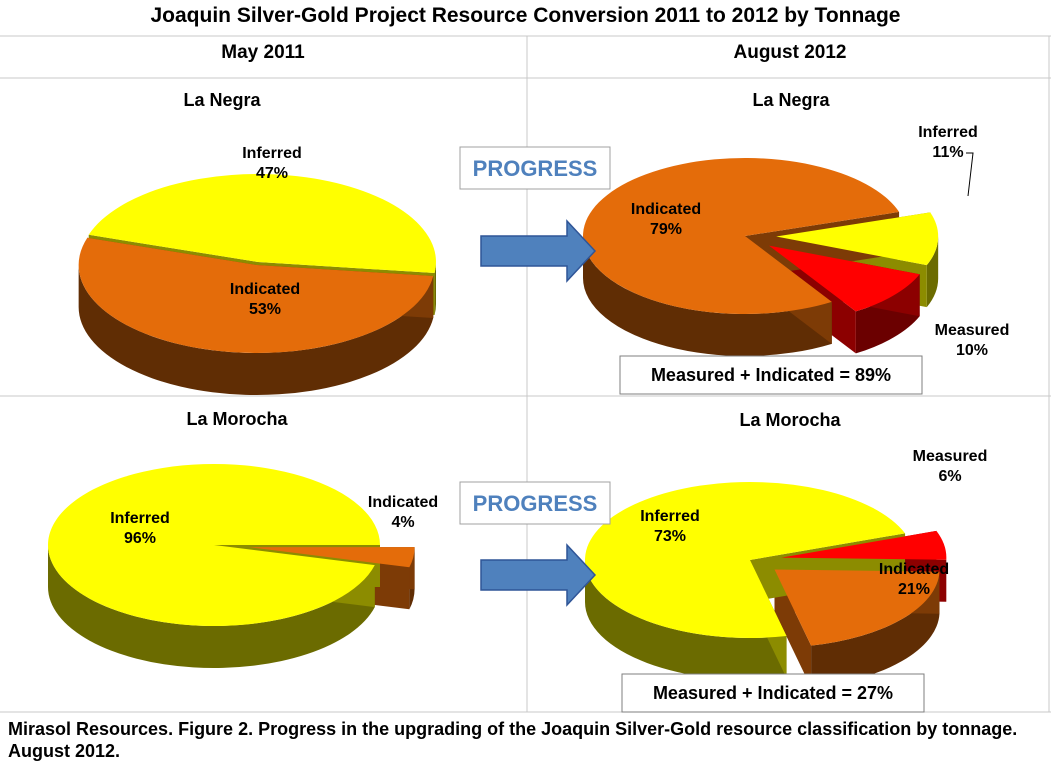 This screenshot has width=1051, height=769. What do you see at coordinates (140, 538) in the screenshot?
I see `slice-value-inferred: 96%` at bounding box center [140, 538].